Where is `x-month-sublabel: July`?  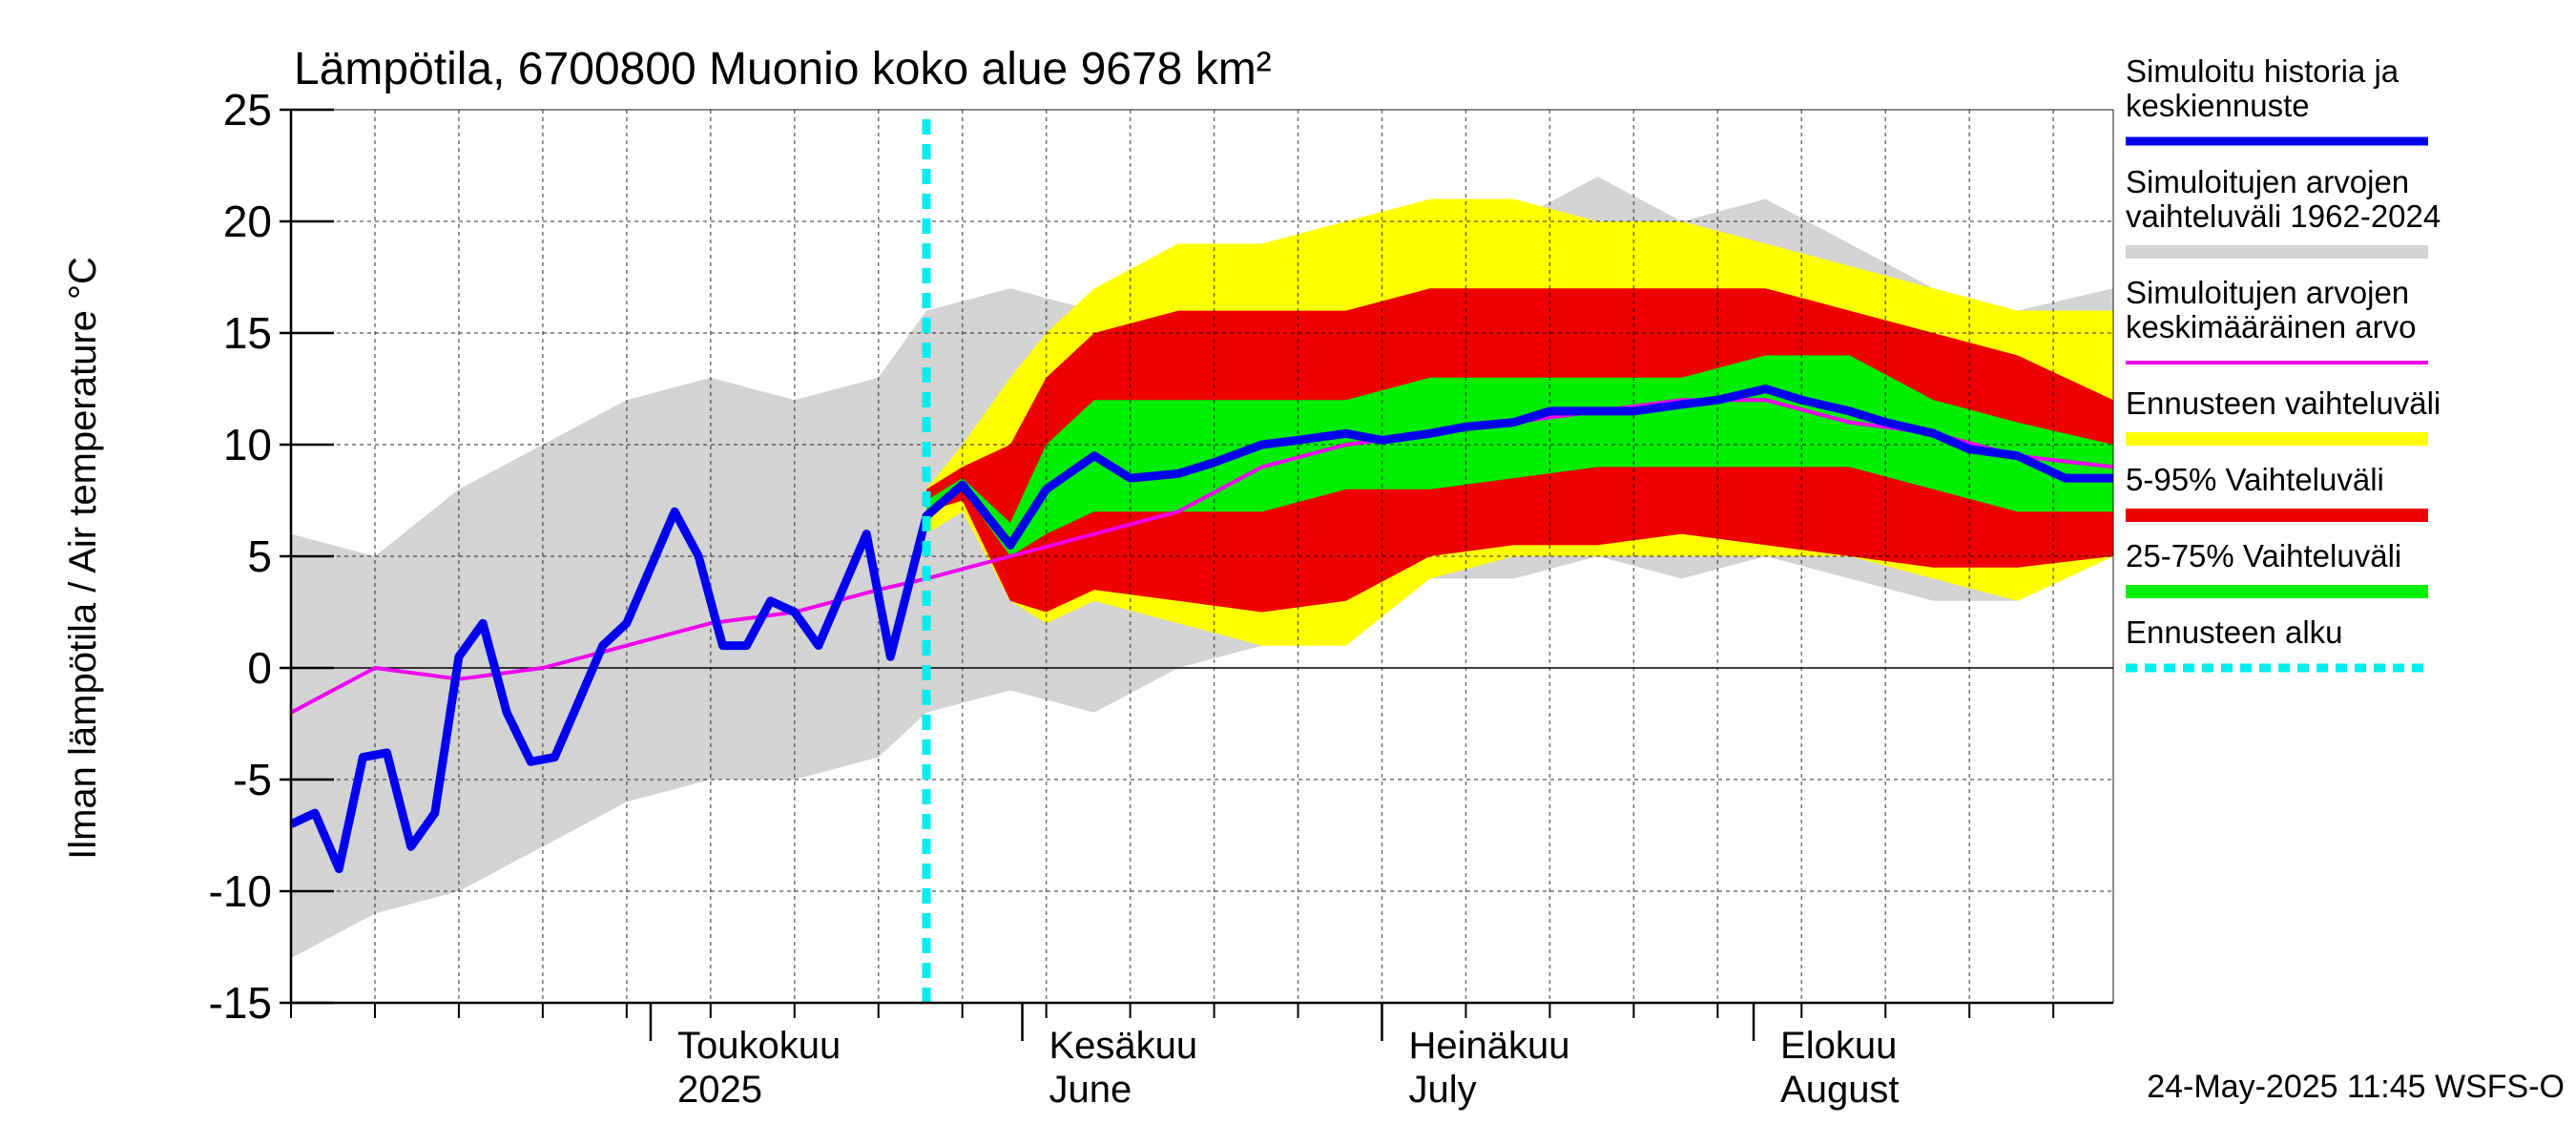 x-month-sublabel: July is located at coordinates (1442, 1090).